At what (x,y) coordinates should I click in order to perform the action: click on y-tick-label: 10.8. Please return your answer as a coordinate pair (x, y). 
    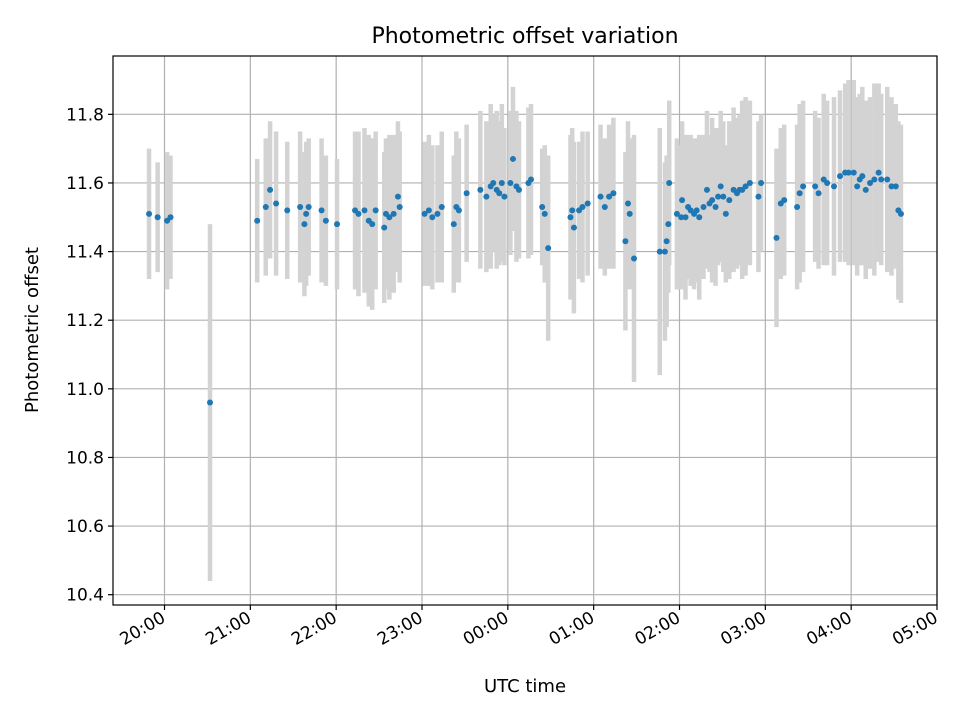
    Looking at the image, I should click on (85, 458).